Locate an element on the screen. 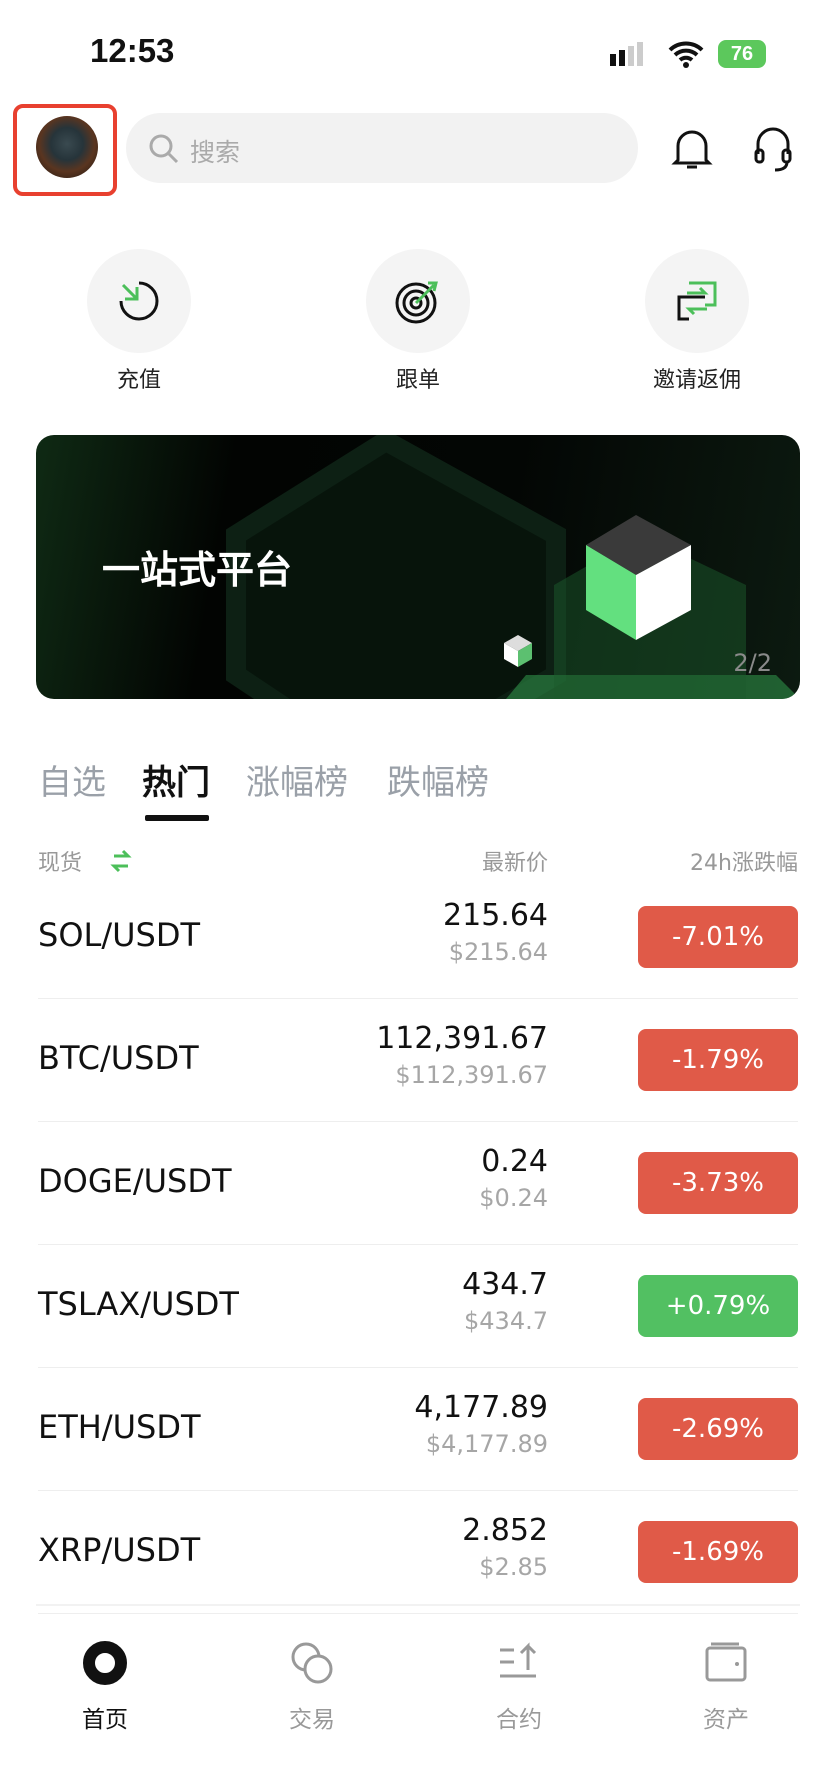 The height and width of the screenshot is (1792, 828). nav-futures-label: 合约 is located at coordinates (519, 1720).